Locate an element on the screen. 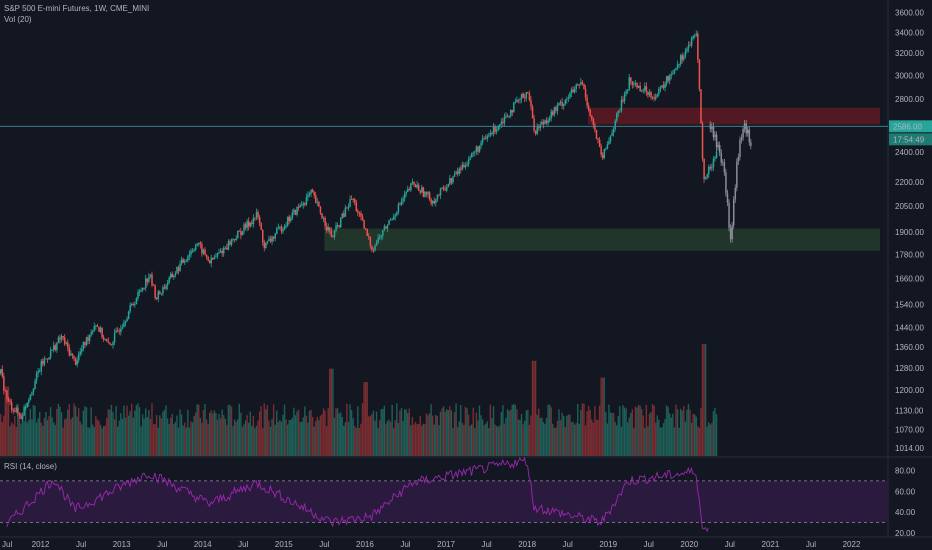  projection-body is located at coordinates (743, 133).